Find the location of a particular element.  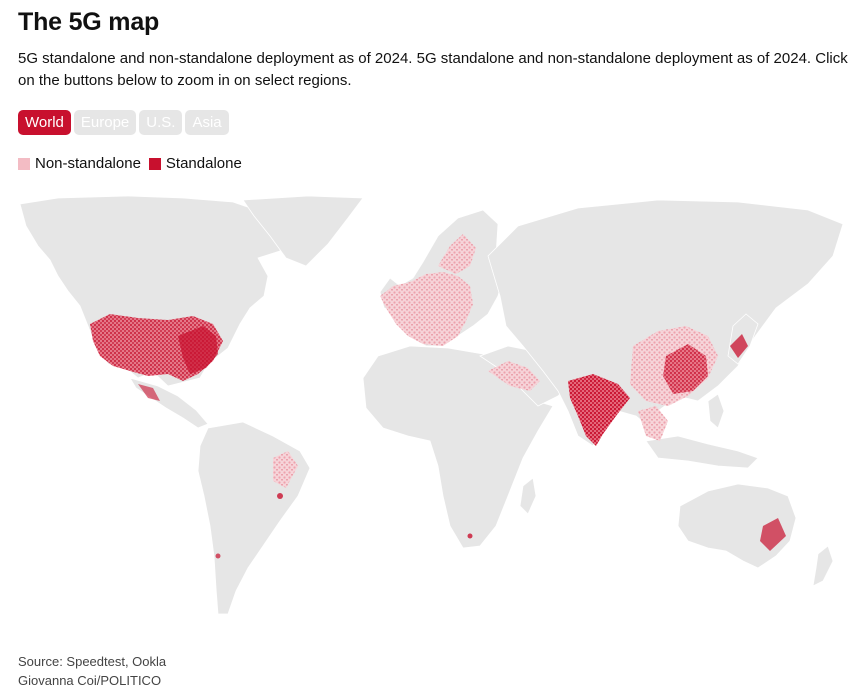

greenland-landmass is located at coordinates (303, 231).